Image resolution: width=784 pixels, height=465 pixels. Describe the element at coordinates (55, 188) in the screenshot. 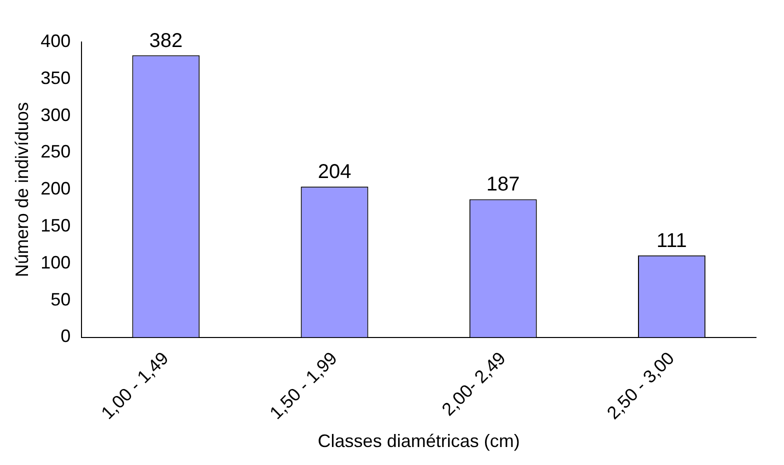

I see `y-tick-label: 200` at that location.